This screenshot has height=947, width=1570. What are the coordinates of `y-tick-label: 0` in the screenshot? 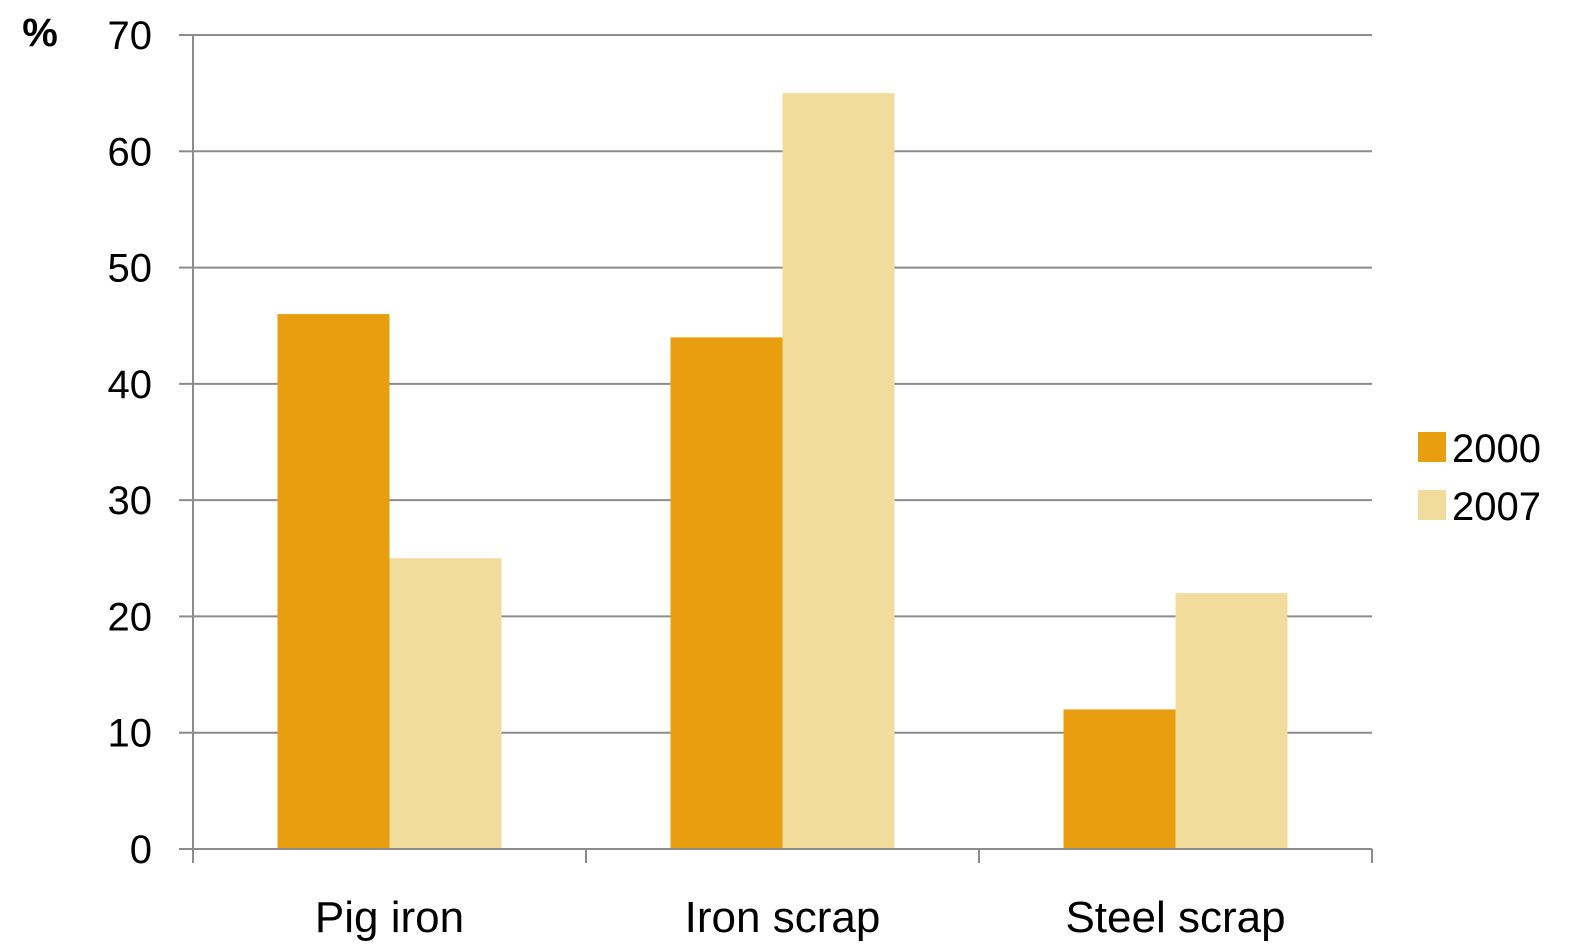 It's located at (141, 850).